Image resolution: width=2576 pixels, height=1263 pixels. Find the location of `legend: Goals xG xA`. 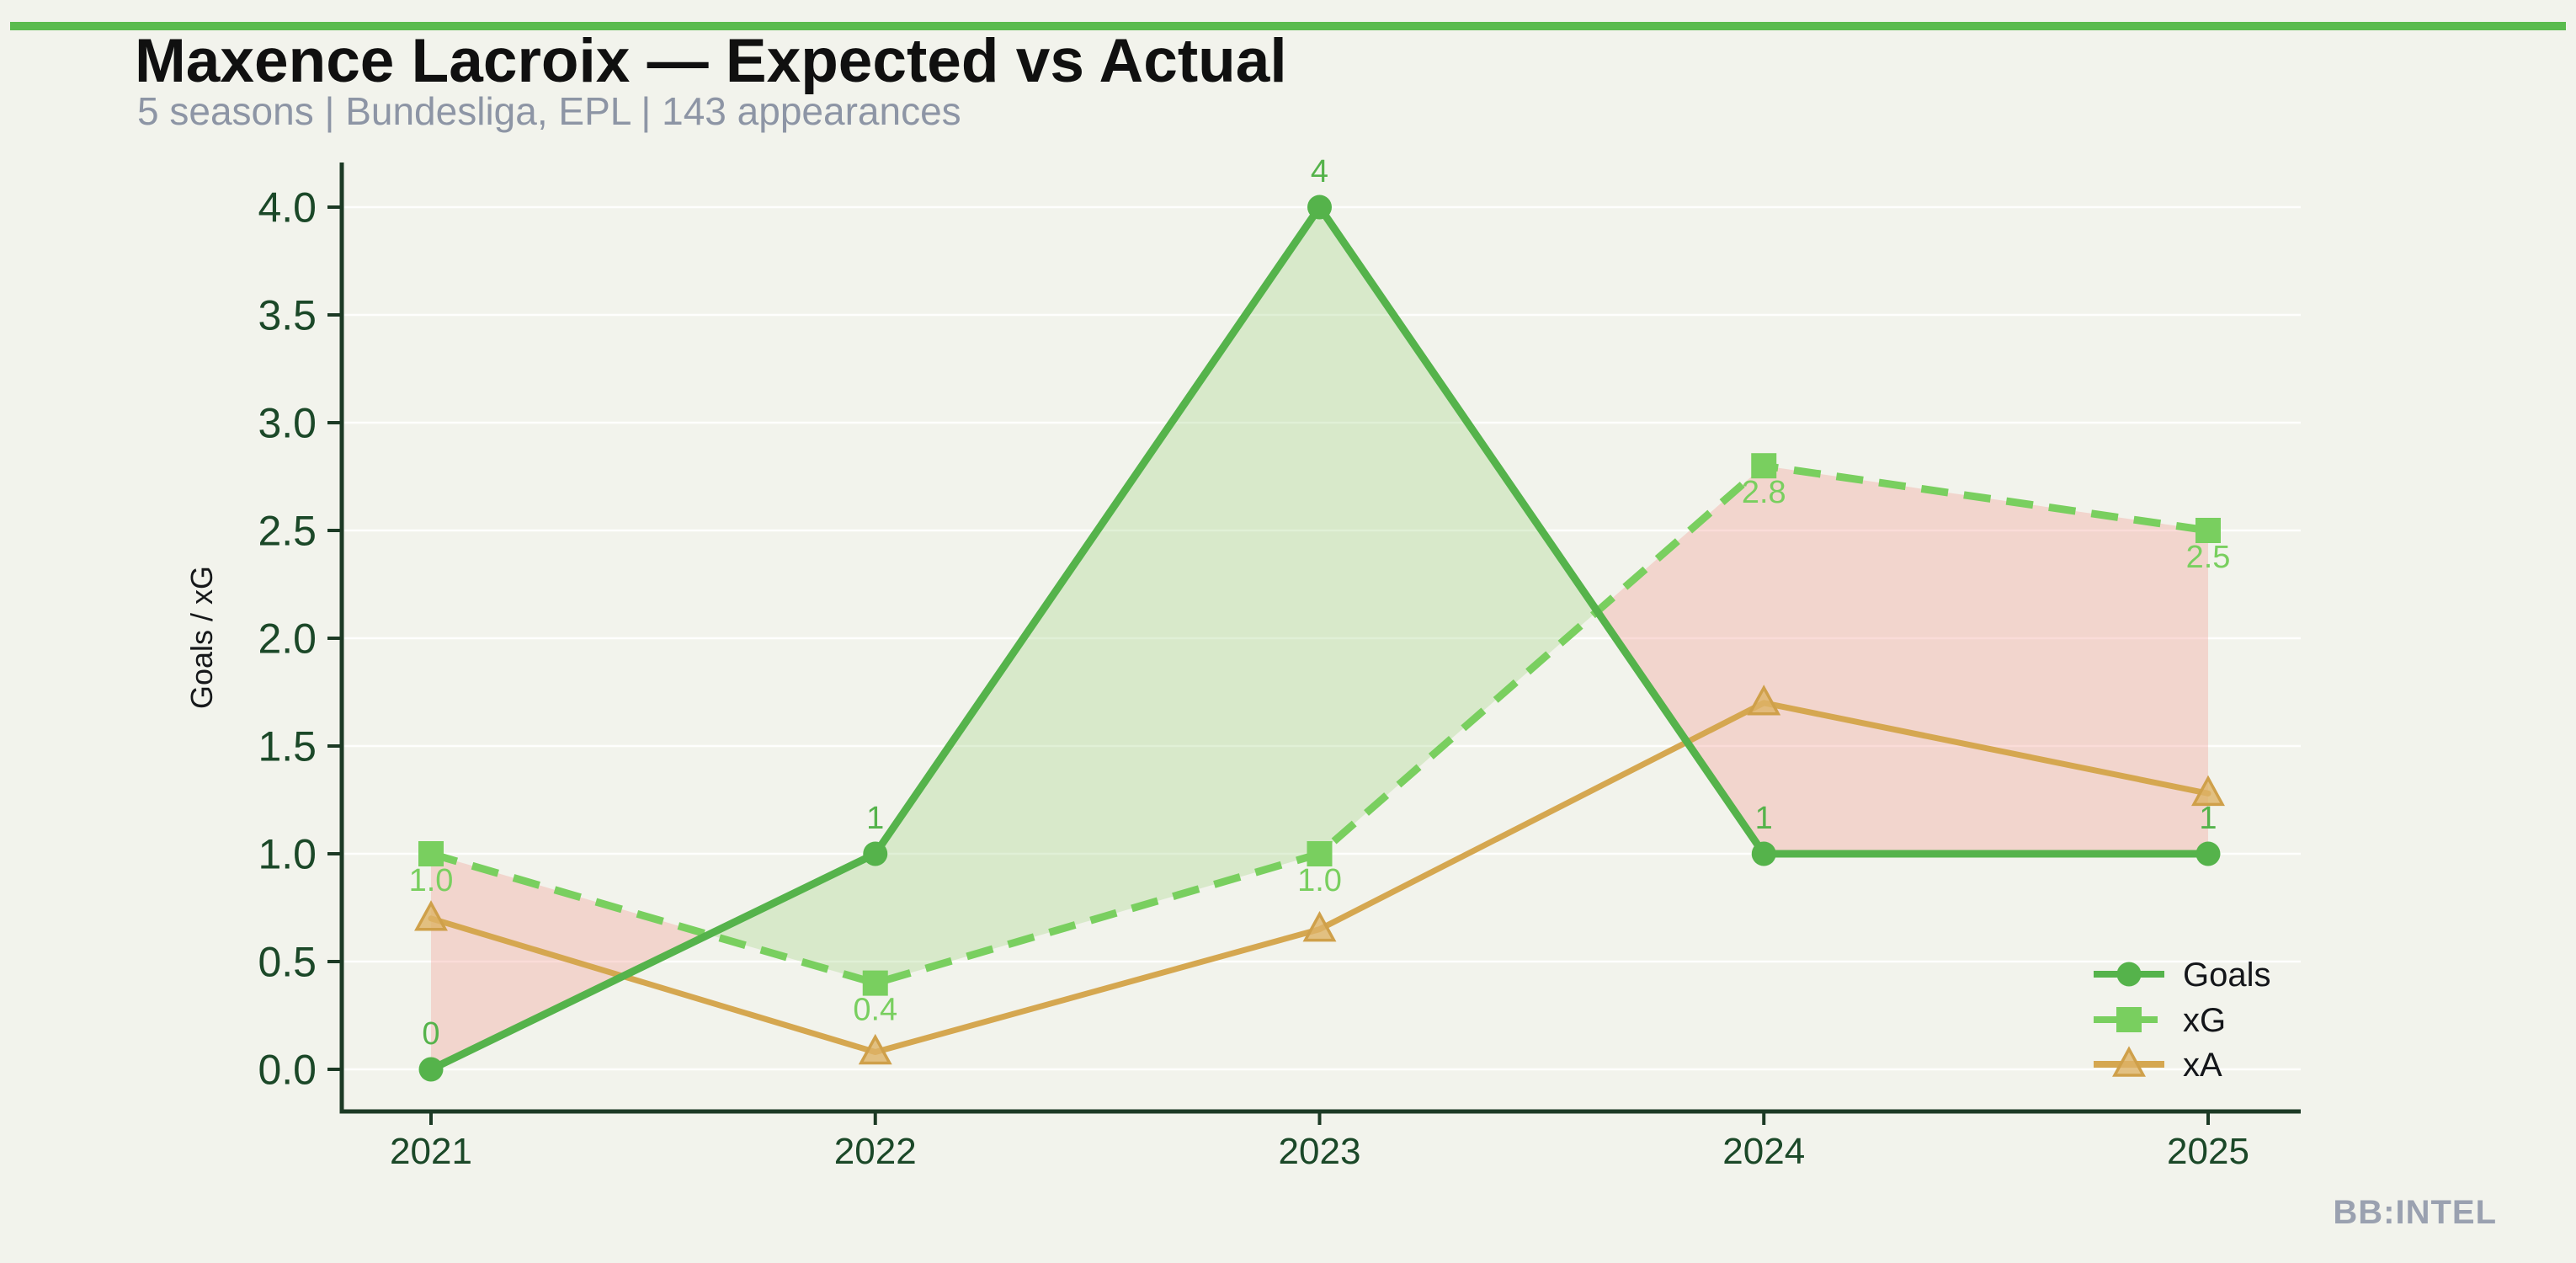

legend: Goals xG xA is located at coordinates (2182, 1020).